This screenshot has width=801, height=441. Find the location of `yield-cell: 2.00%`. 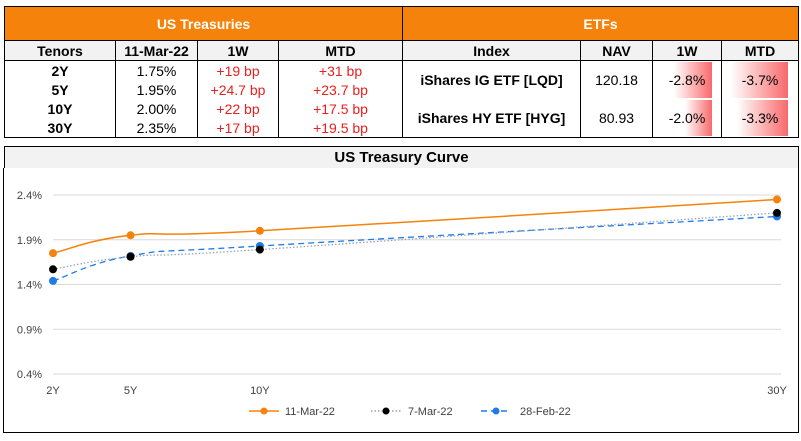

yield-cell: 2.00% is located at coordinates (156, 108).